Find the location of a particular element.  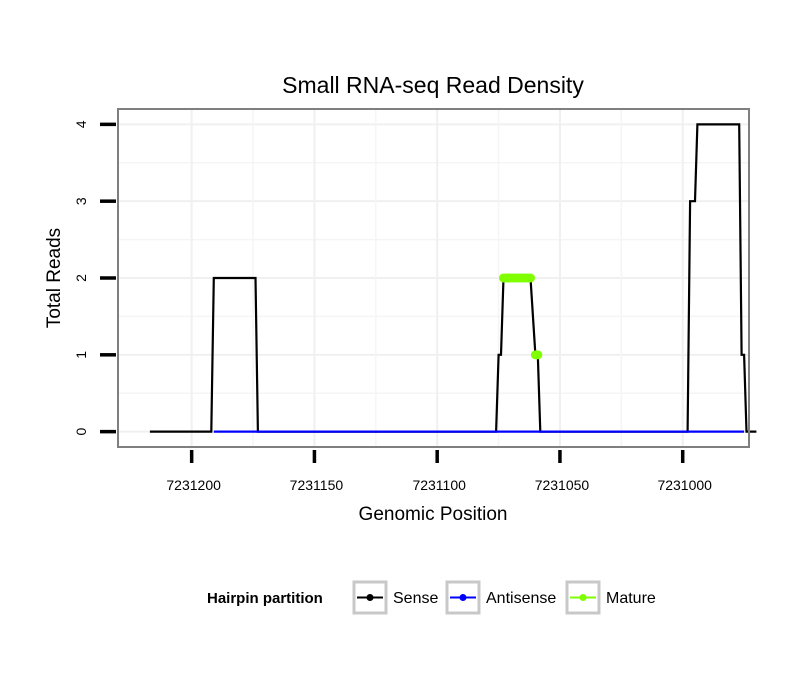

x-tick-label: 7231150 is located at coordinates (317, 485).